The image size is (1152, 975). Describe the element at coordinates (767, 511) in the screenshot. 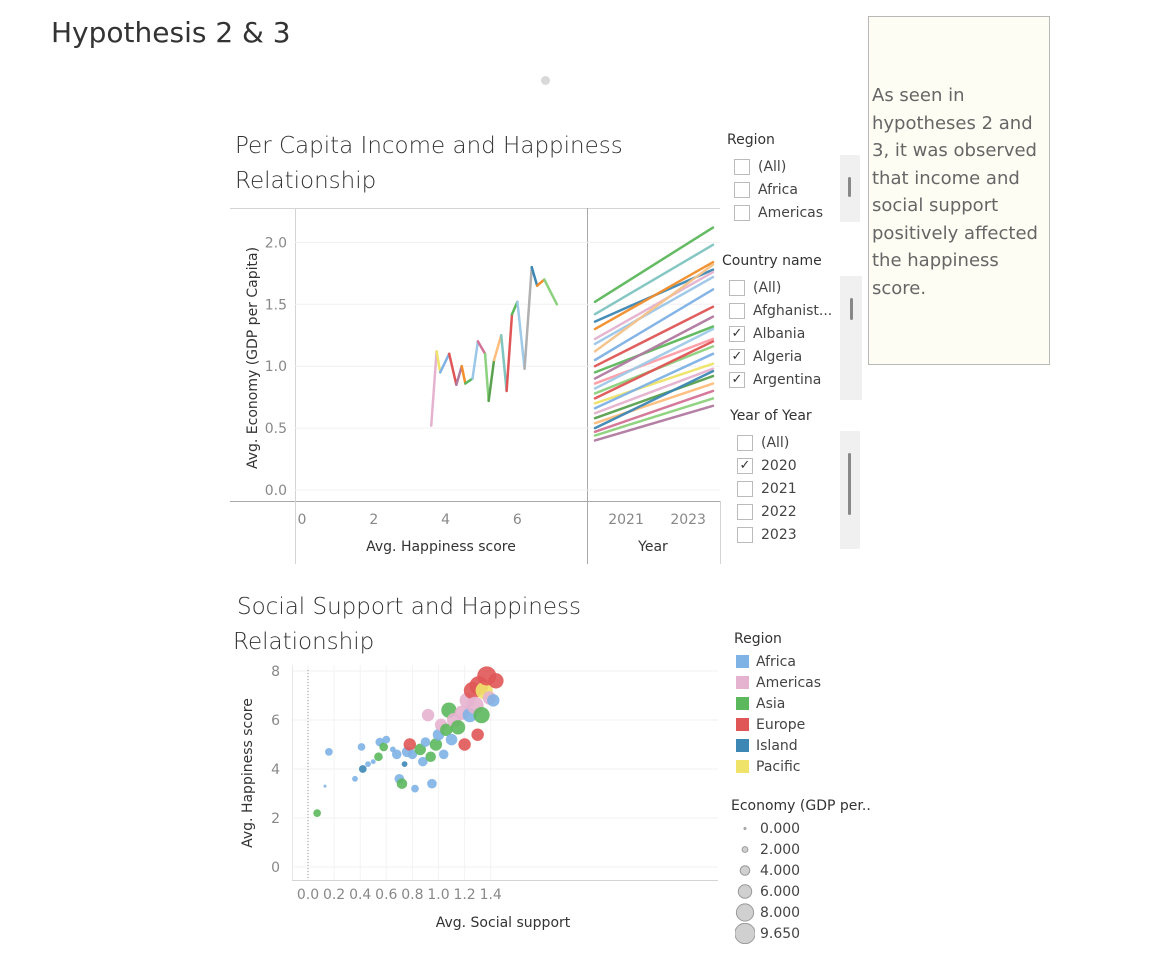

I see `year-filter-option: 2022` at that location.